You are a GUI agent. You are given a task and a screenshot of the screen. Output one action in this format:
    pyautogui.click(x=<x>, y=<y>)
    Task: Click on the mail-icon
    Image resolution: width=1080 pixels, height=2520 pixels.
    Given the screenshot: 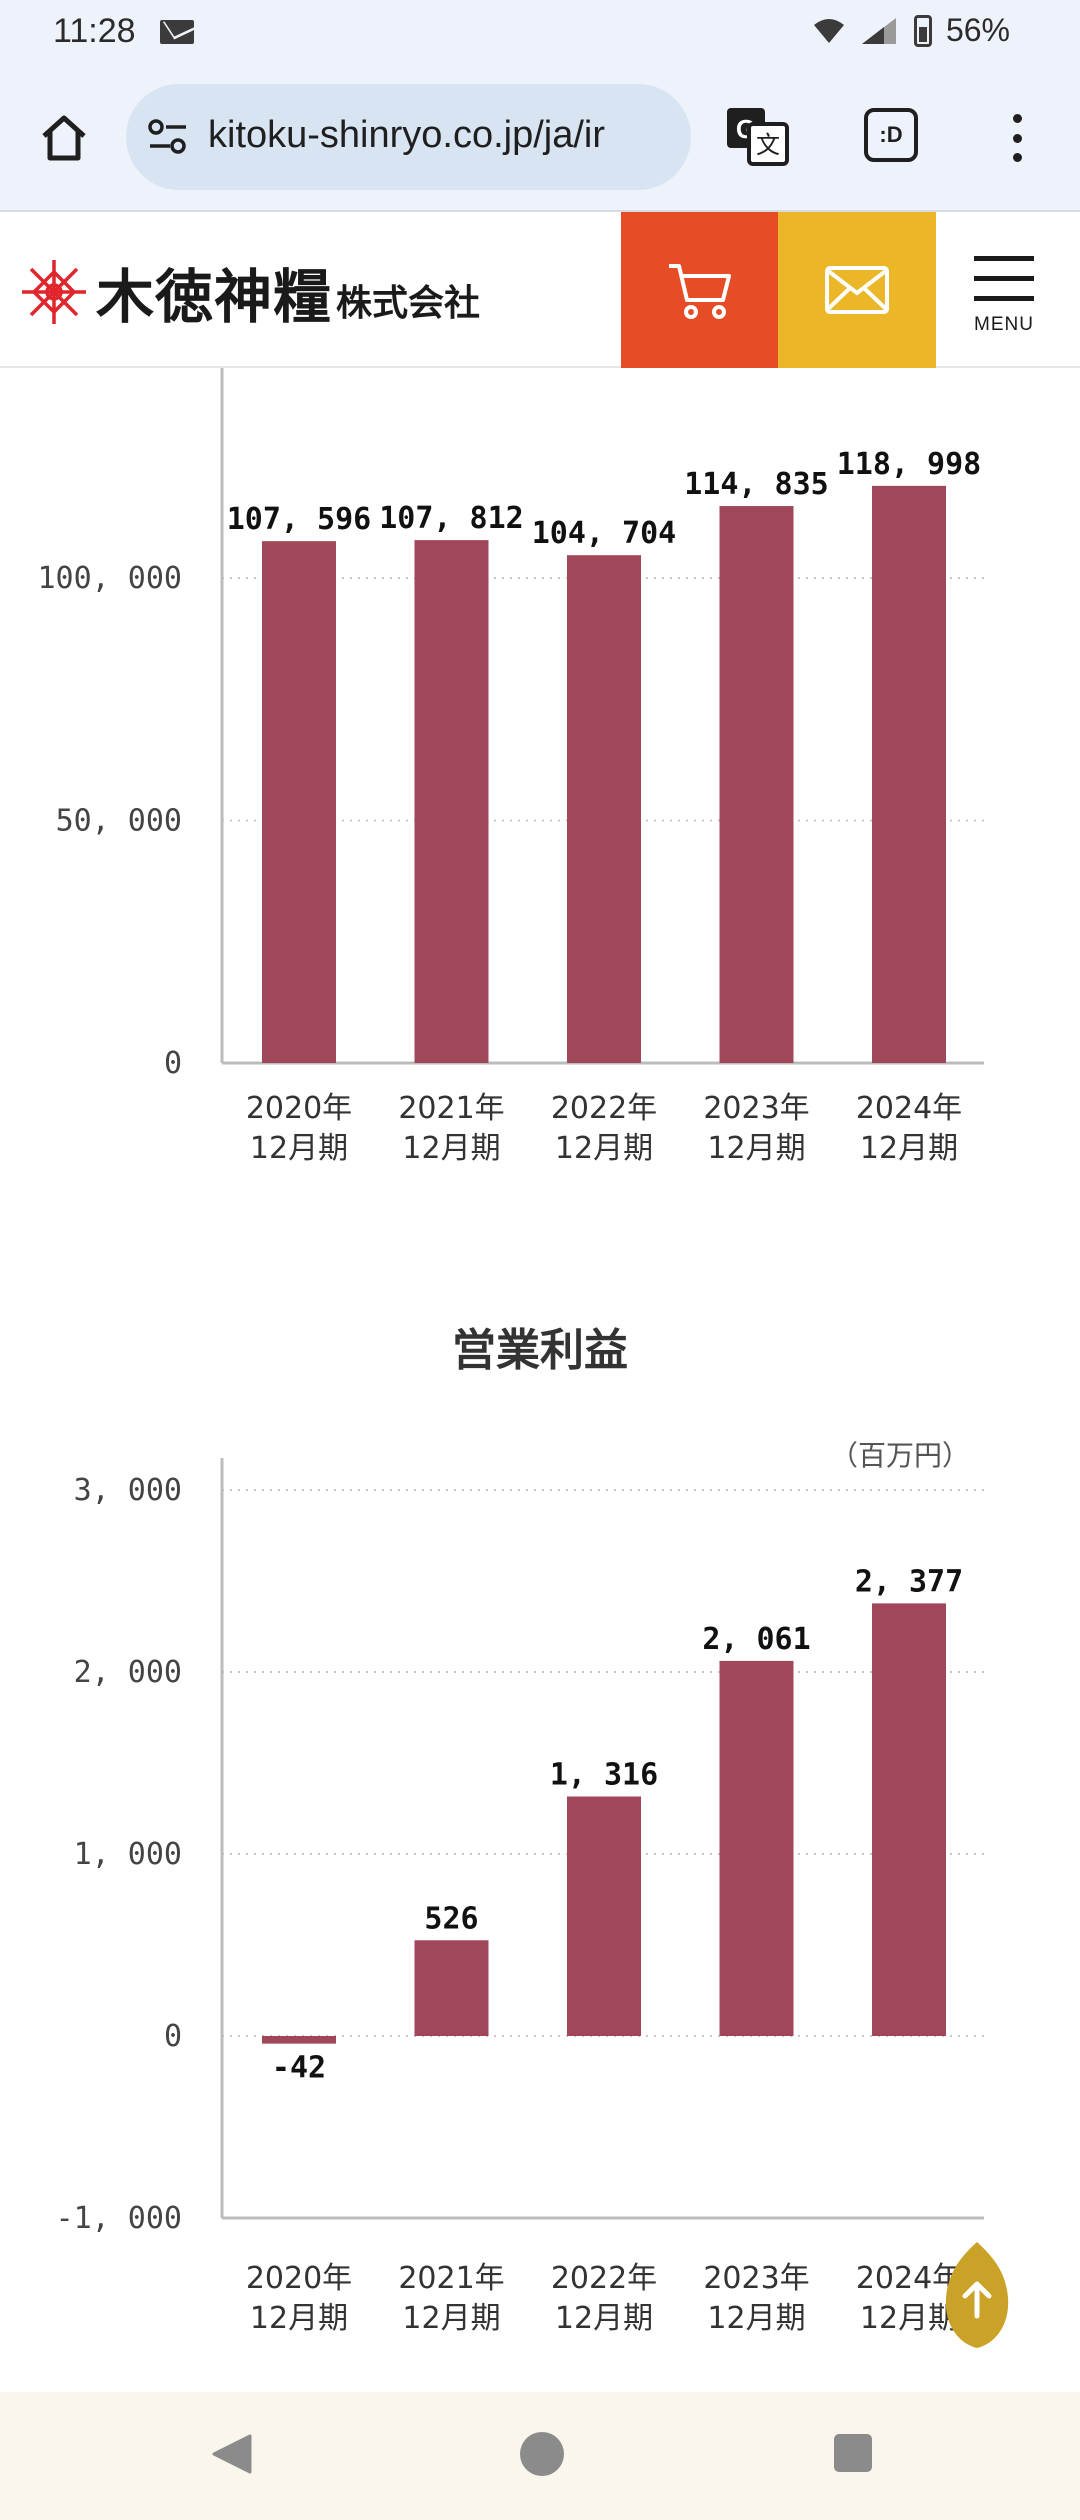 What is the action you would take?
    pyautogui.click(x=857, y=290)
    